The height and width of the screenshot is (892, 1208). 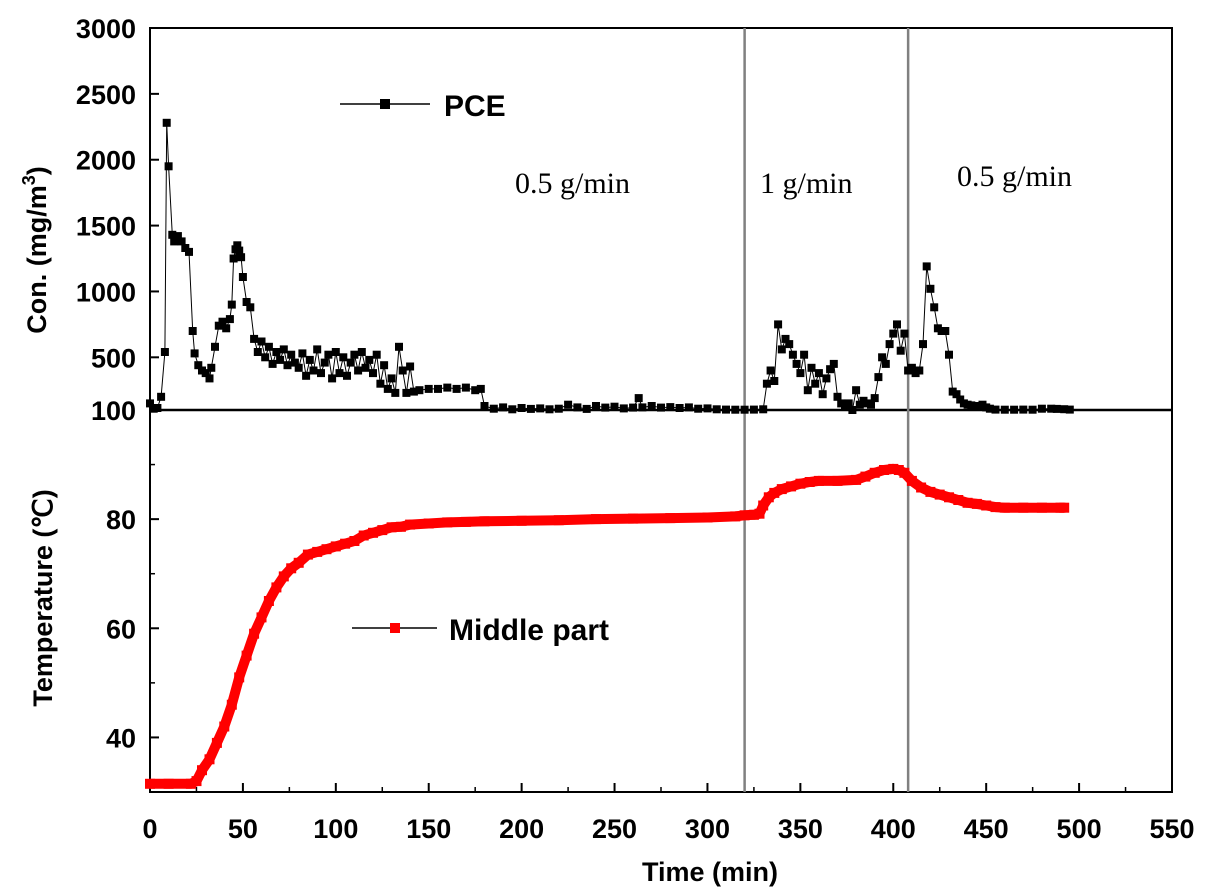 I want to click on x-tick-label: 250, so click(x=614, y=829).